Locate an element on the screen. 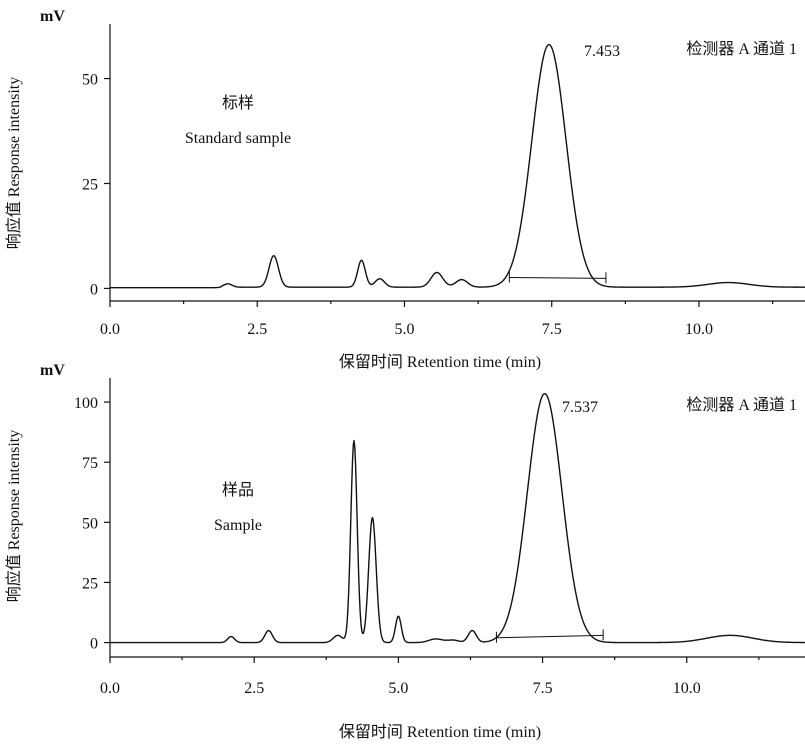 Image resolution: width=805 pixels, height=749 pixels. bottom-x-tick-label: 5.0 is located at coordinates (398, 688).